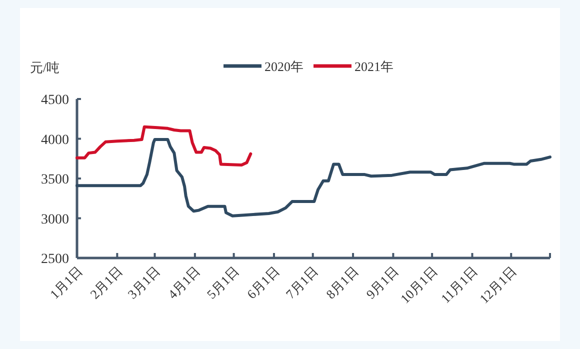 This screenshot has width=580, height=349. What do you see at coordinates (106, 283) in the screenshot?
I see `x-tick-label: 2月1日` at bounding box center [106, 283].